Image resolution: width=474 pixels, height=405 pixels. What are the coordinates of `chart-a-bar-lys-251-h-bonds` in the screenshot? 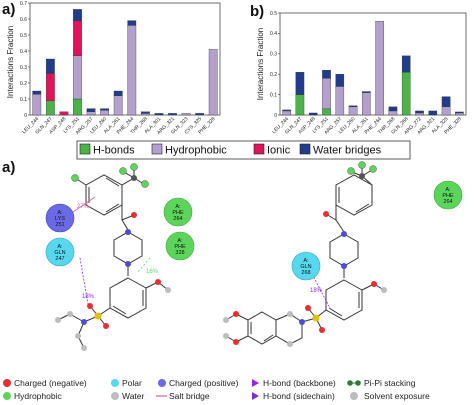 It's located at (77, 107).